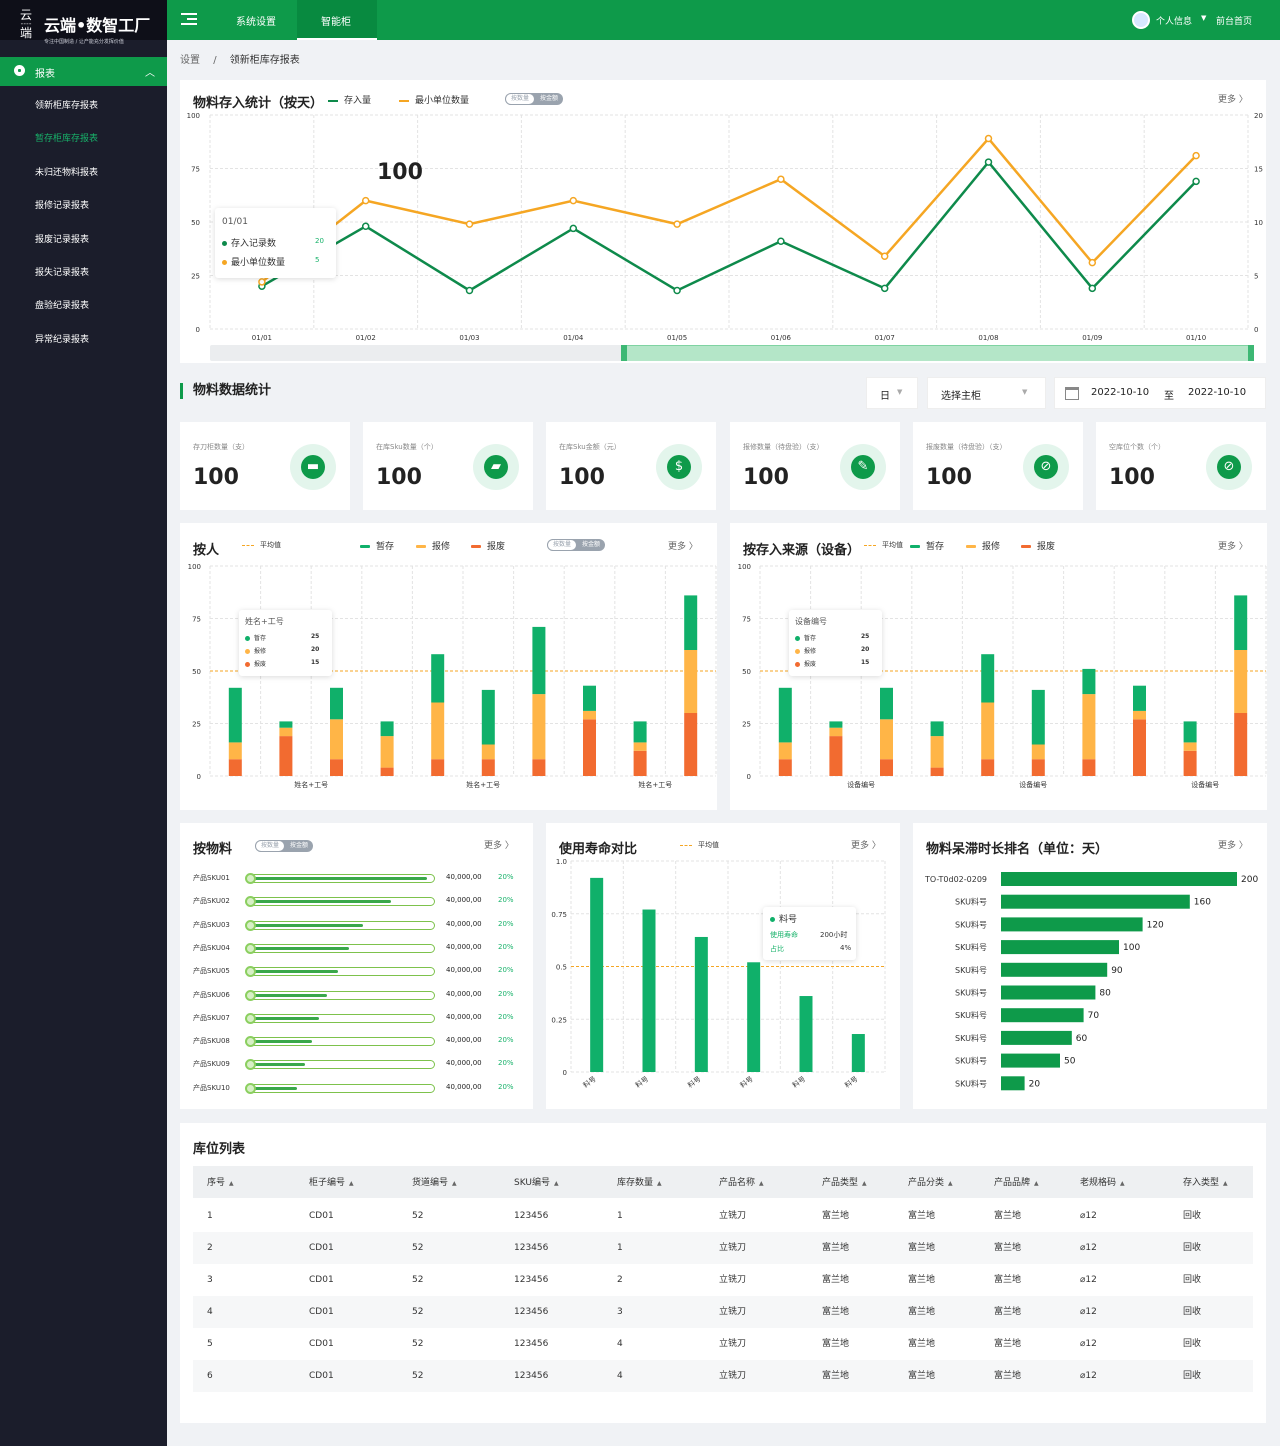 The height and width of the screenshot is (1446, 1280). Describe the element at coordinates (67, 106) in the screenshot. I see `sidebar-item-1: 领新柜库存报表` at that location.